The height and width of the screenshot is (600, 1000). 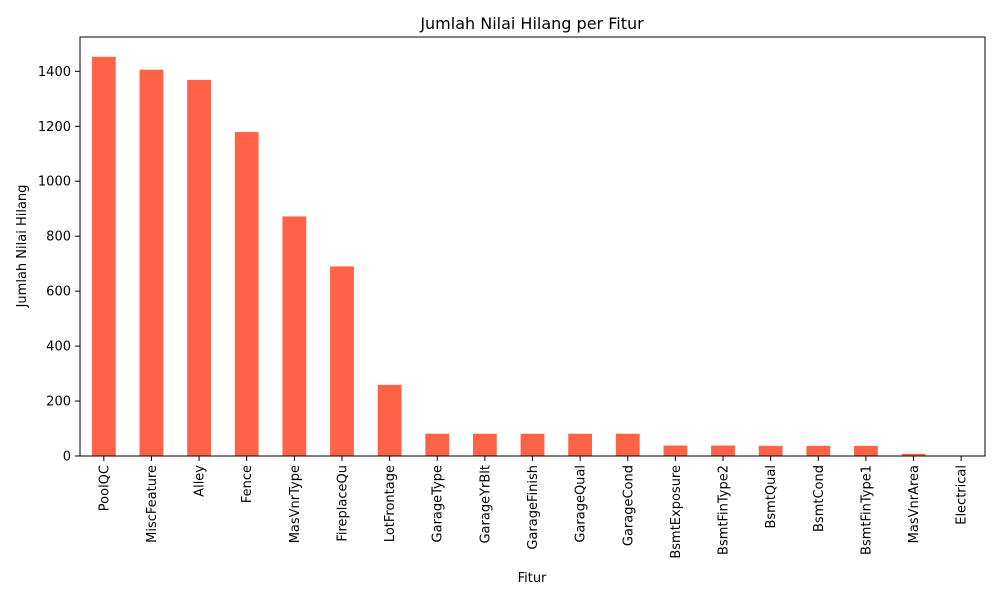 I want to click on x-tick-label: BsmtQual, so click(x=771, y=497).